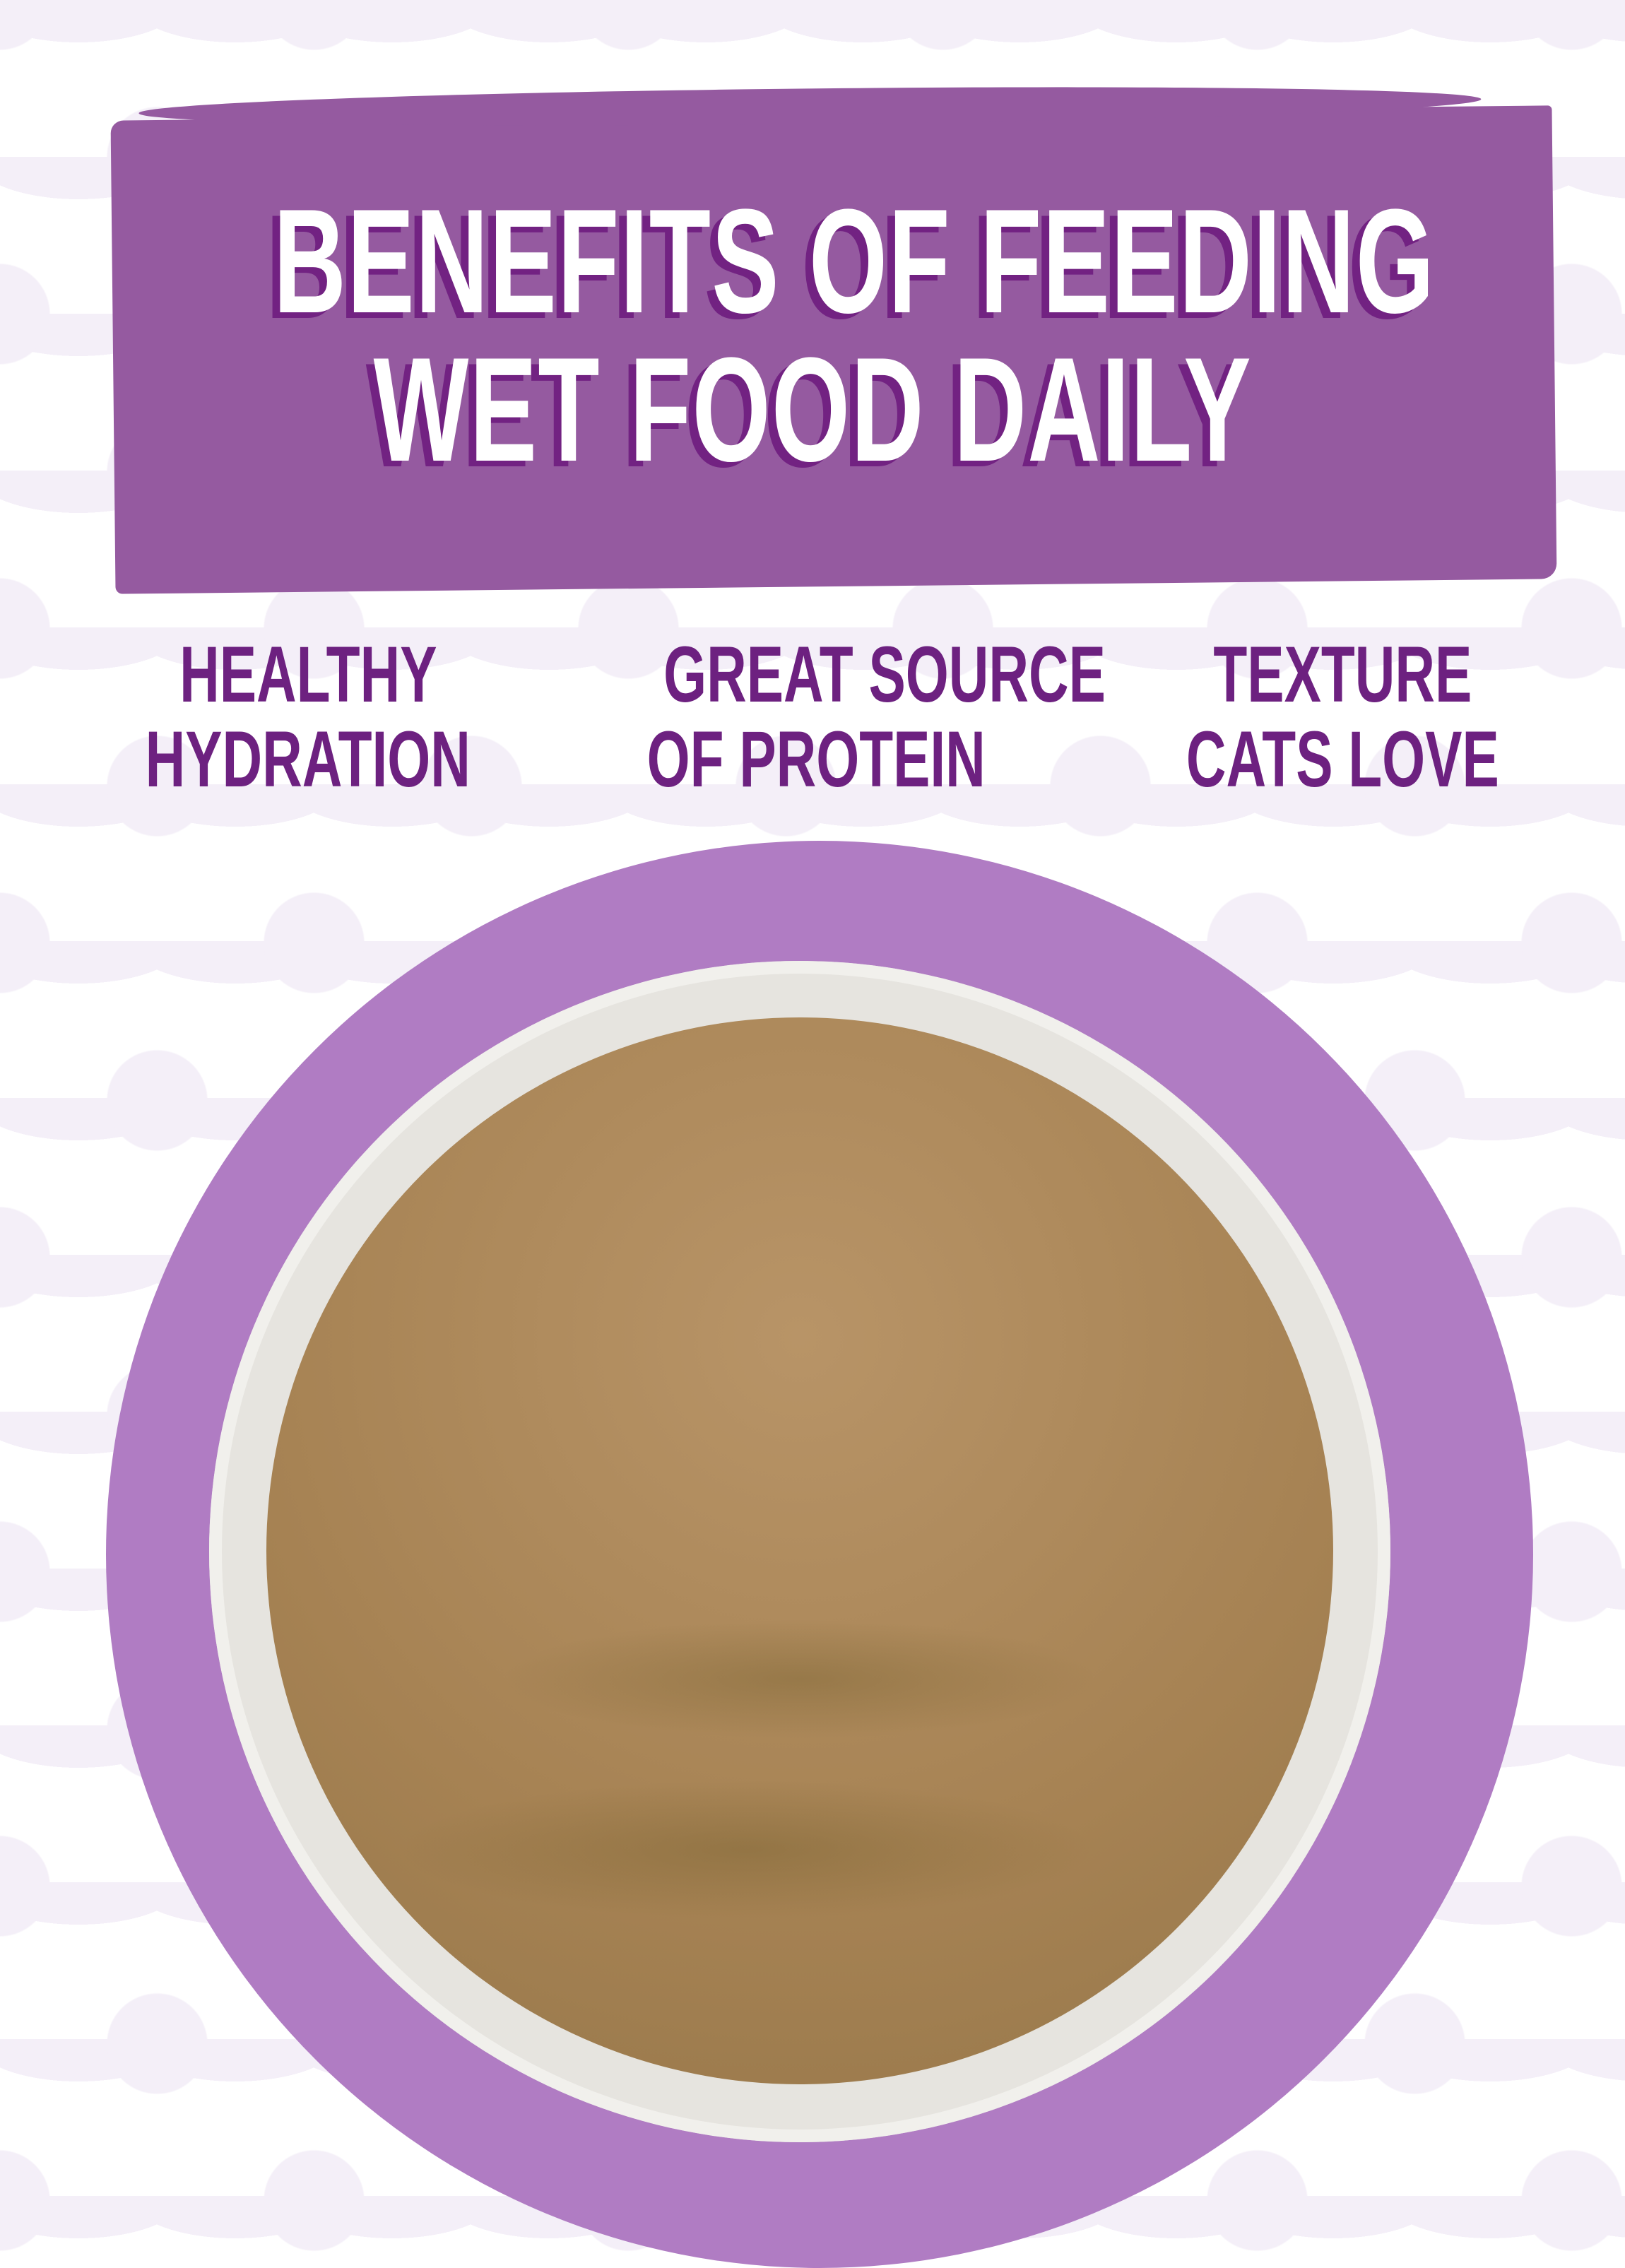 This screenshot has width=1625, height=2268. What do you see at coordinates (816, 759) in the screenshot?
I see `benefit-line: OF PROTEIN` at bounding box center [816, 759].